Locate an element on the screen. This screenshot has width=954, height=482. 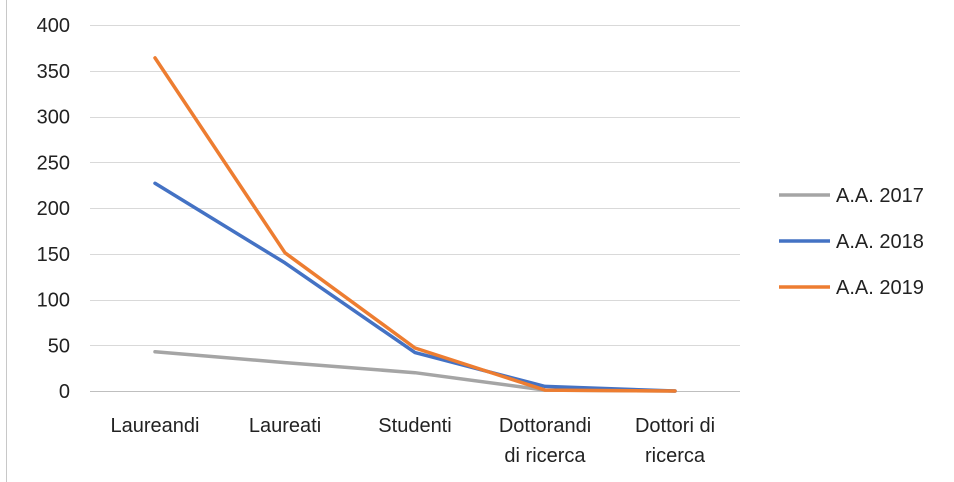
legend: A.A. 2017 A.A. 2018 A.A. 2019 is located at coordinates (851, 242).